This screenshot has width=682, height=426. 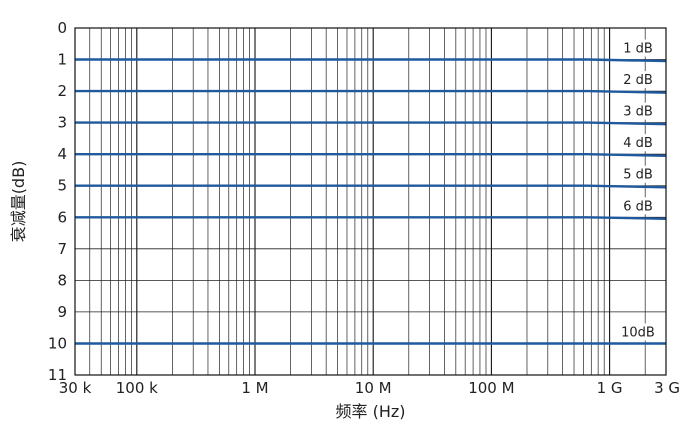 What do you see at coordinates (62, 60) in the screenshot?
I see `y-tick-label: 1` at bounding box center [62, 60].